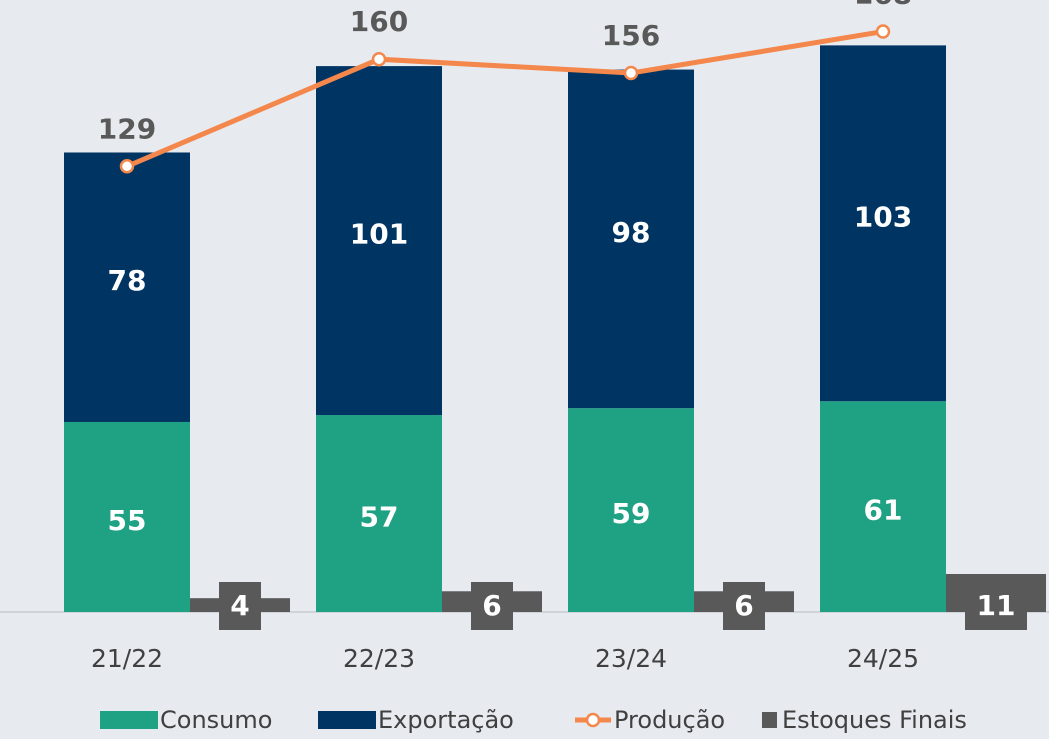 Image resolution: width=1049 pixels, height=739 pixels. What do you see at coordinates (883, 658) in the screenshot?
I see `x-tick-label: 24/25` at bounding box center [883, 658].